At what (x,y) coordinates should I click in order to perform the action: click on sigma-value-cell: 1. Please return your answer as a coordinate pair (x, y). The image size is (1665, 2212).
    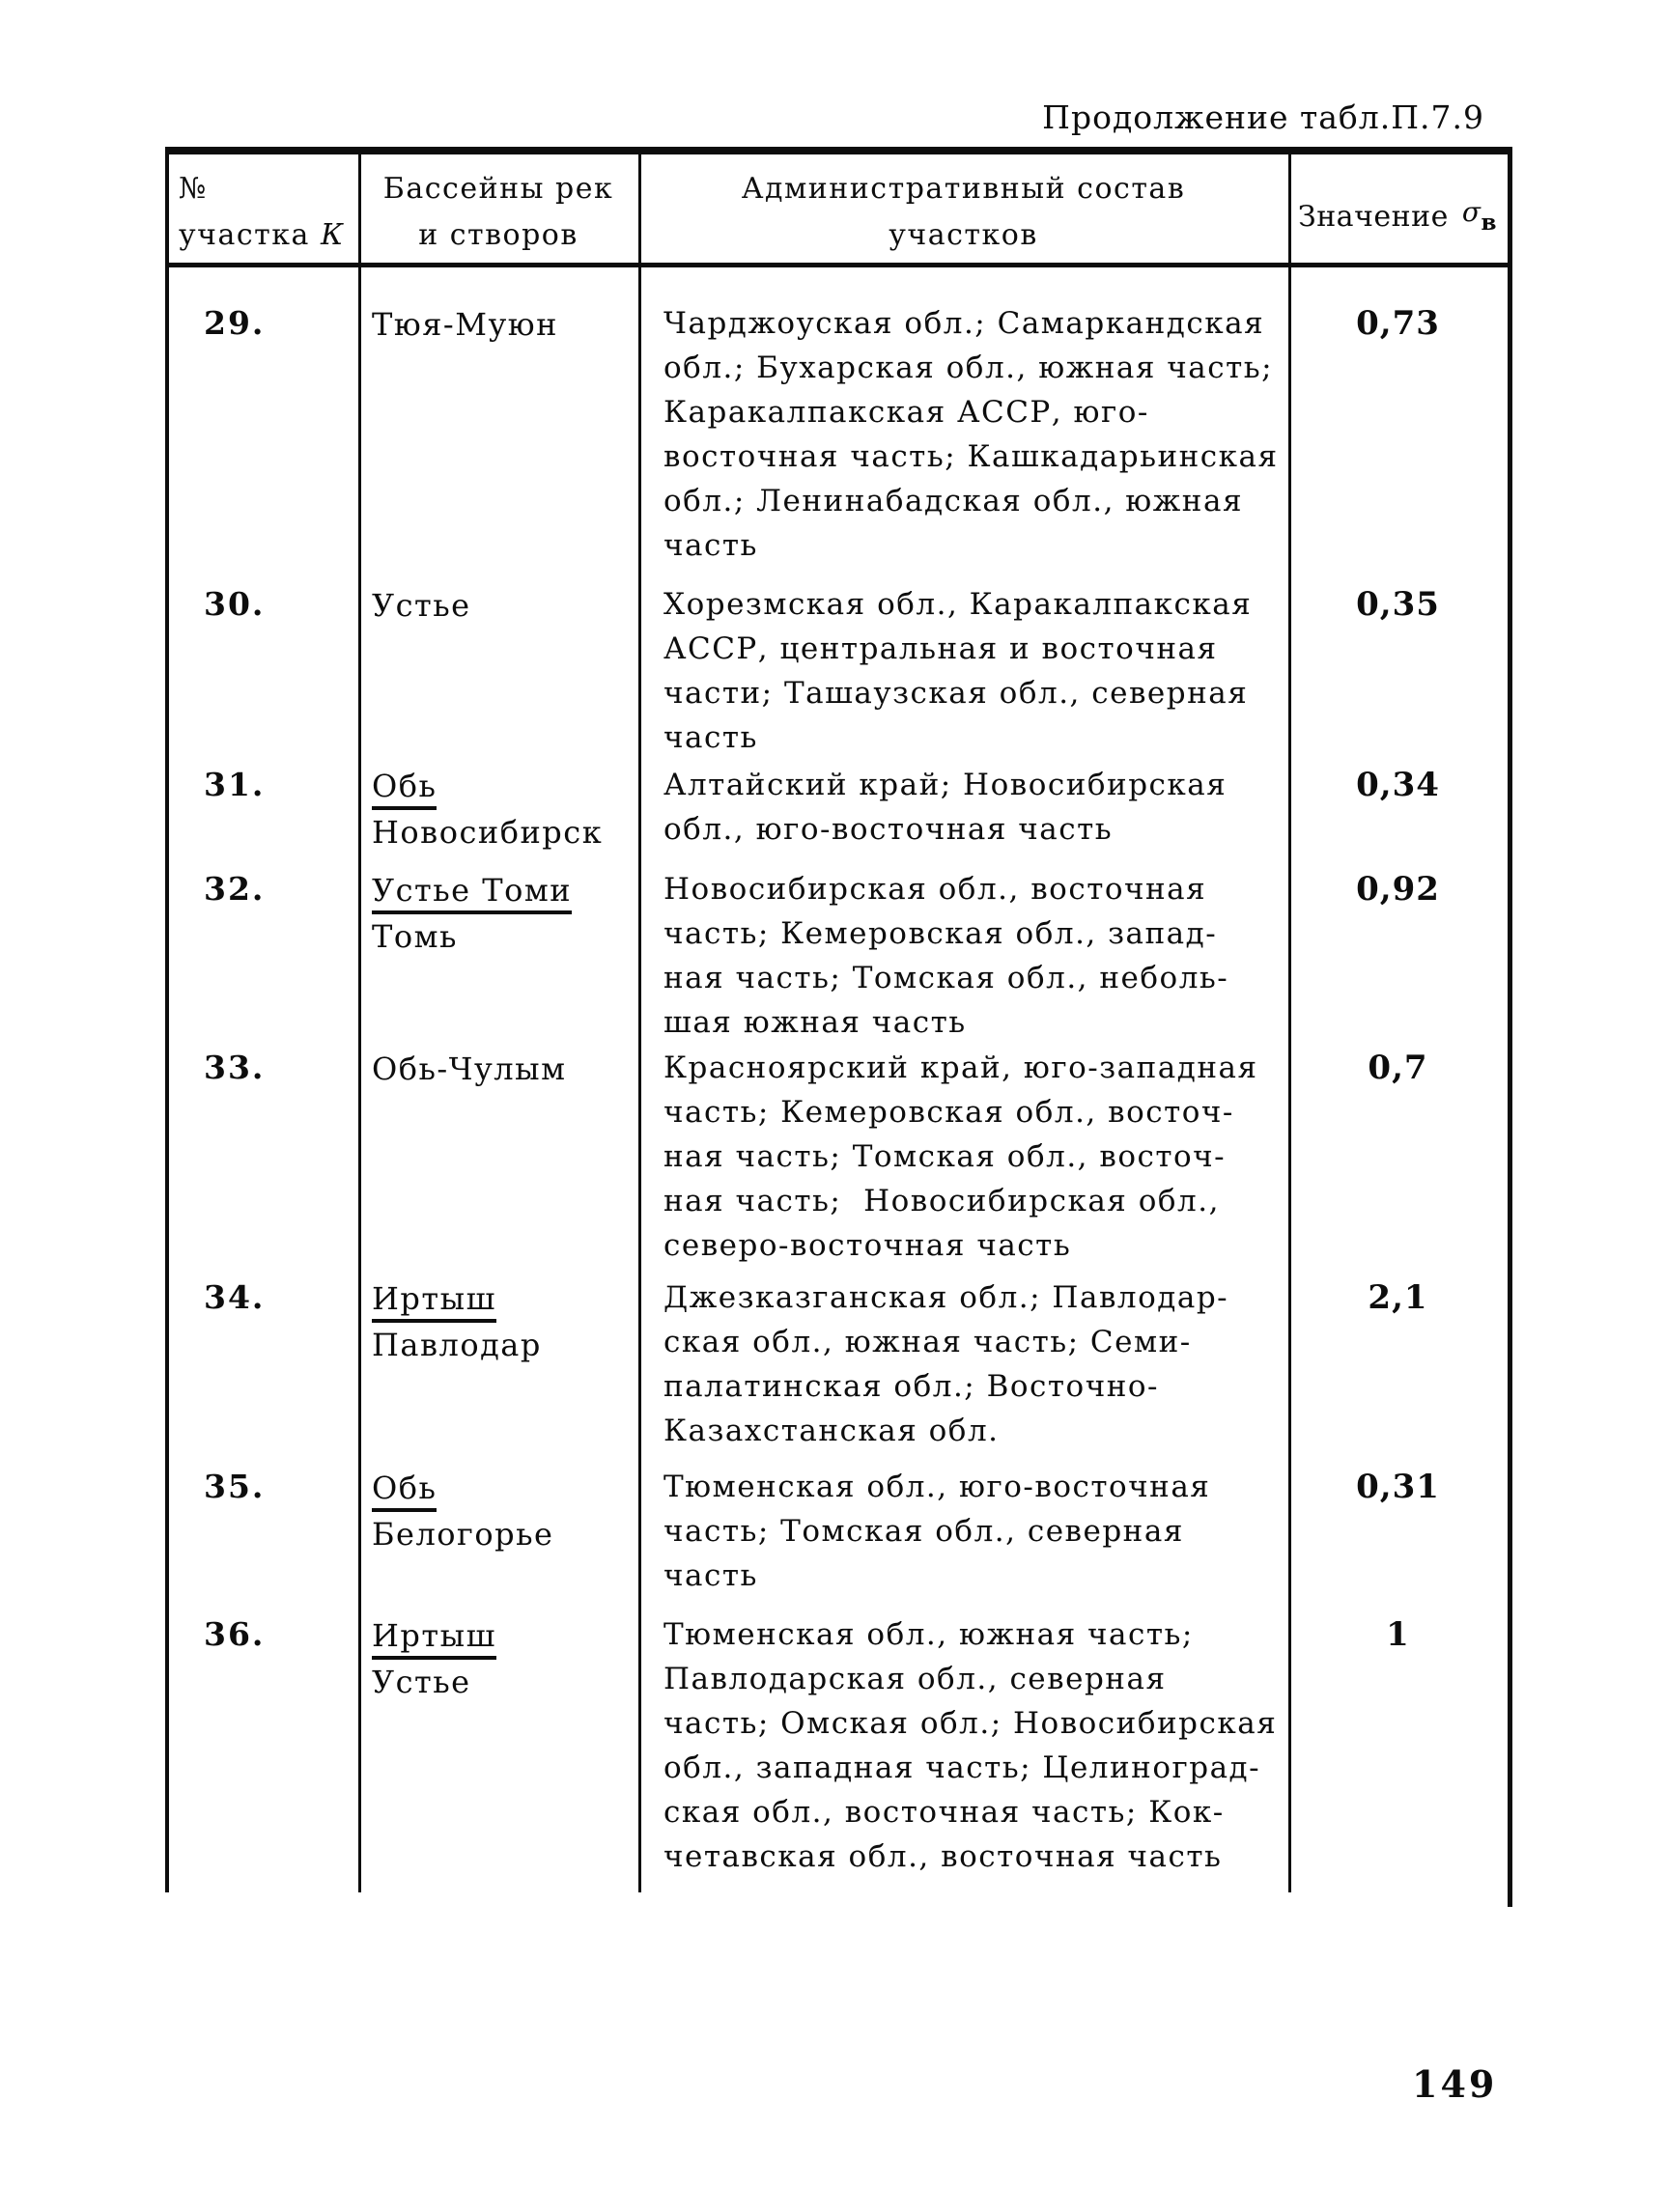
    Looking at the image, I should click on (1398, 1635).